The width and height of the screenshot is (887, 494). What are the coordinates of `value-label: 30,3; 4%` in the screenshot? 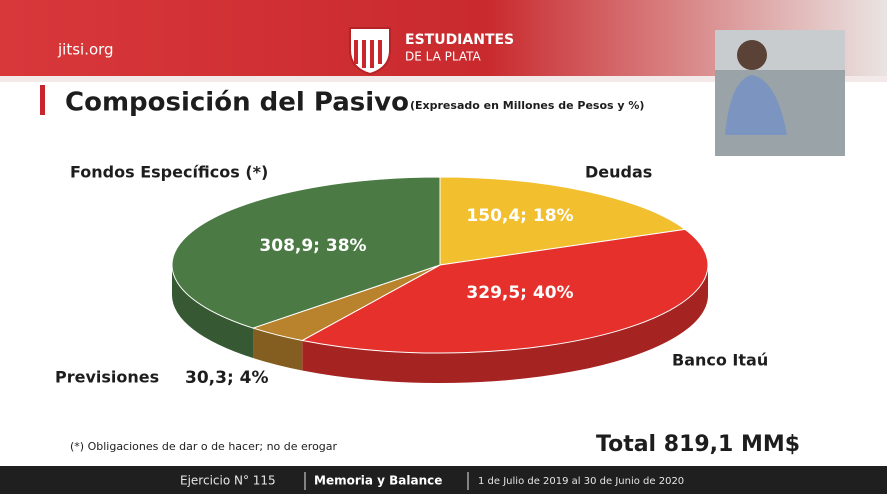 It's located at (227, 378).